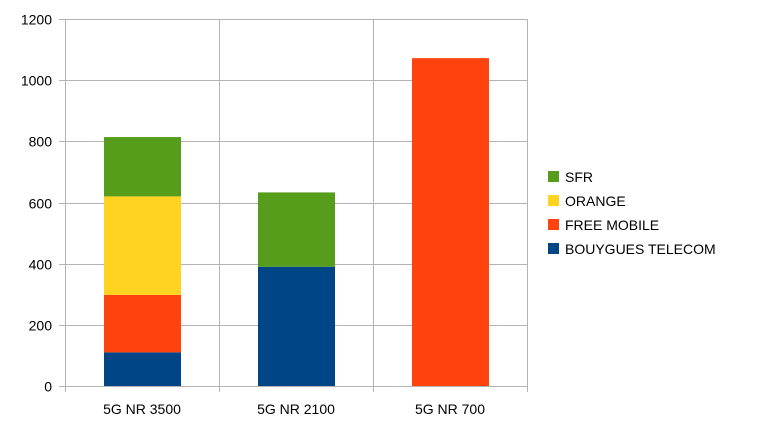 This screenshot has height=425, width=757. I want to click on y-tick-label: 400, so click(41, 265).